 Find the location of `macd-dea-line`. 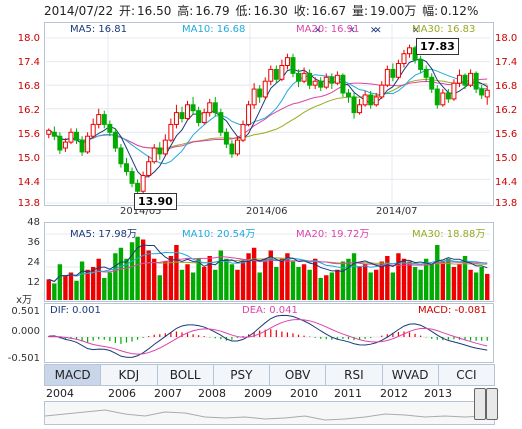

macd-dea-line is located at coordinates (268, 336).